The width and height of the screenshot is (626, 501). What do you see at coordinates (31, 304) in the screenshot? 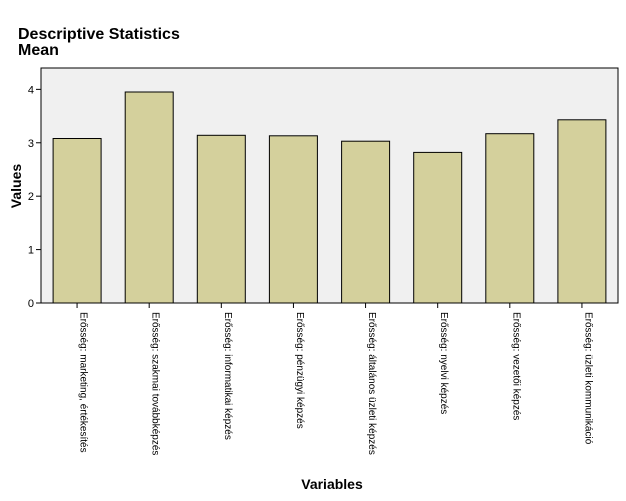
I see `y-tick-label-0: 0` at bounding box center [31, 304].